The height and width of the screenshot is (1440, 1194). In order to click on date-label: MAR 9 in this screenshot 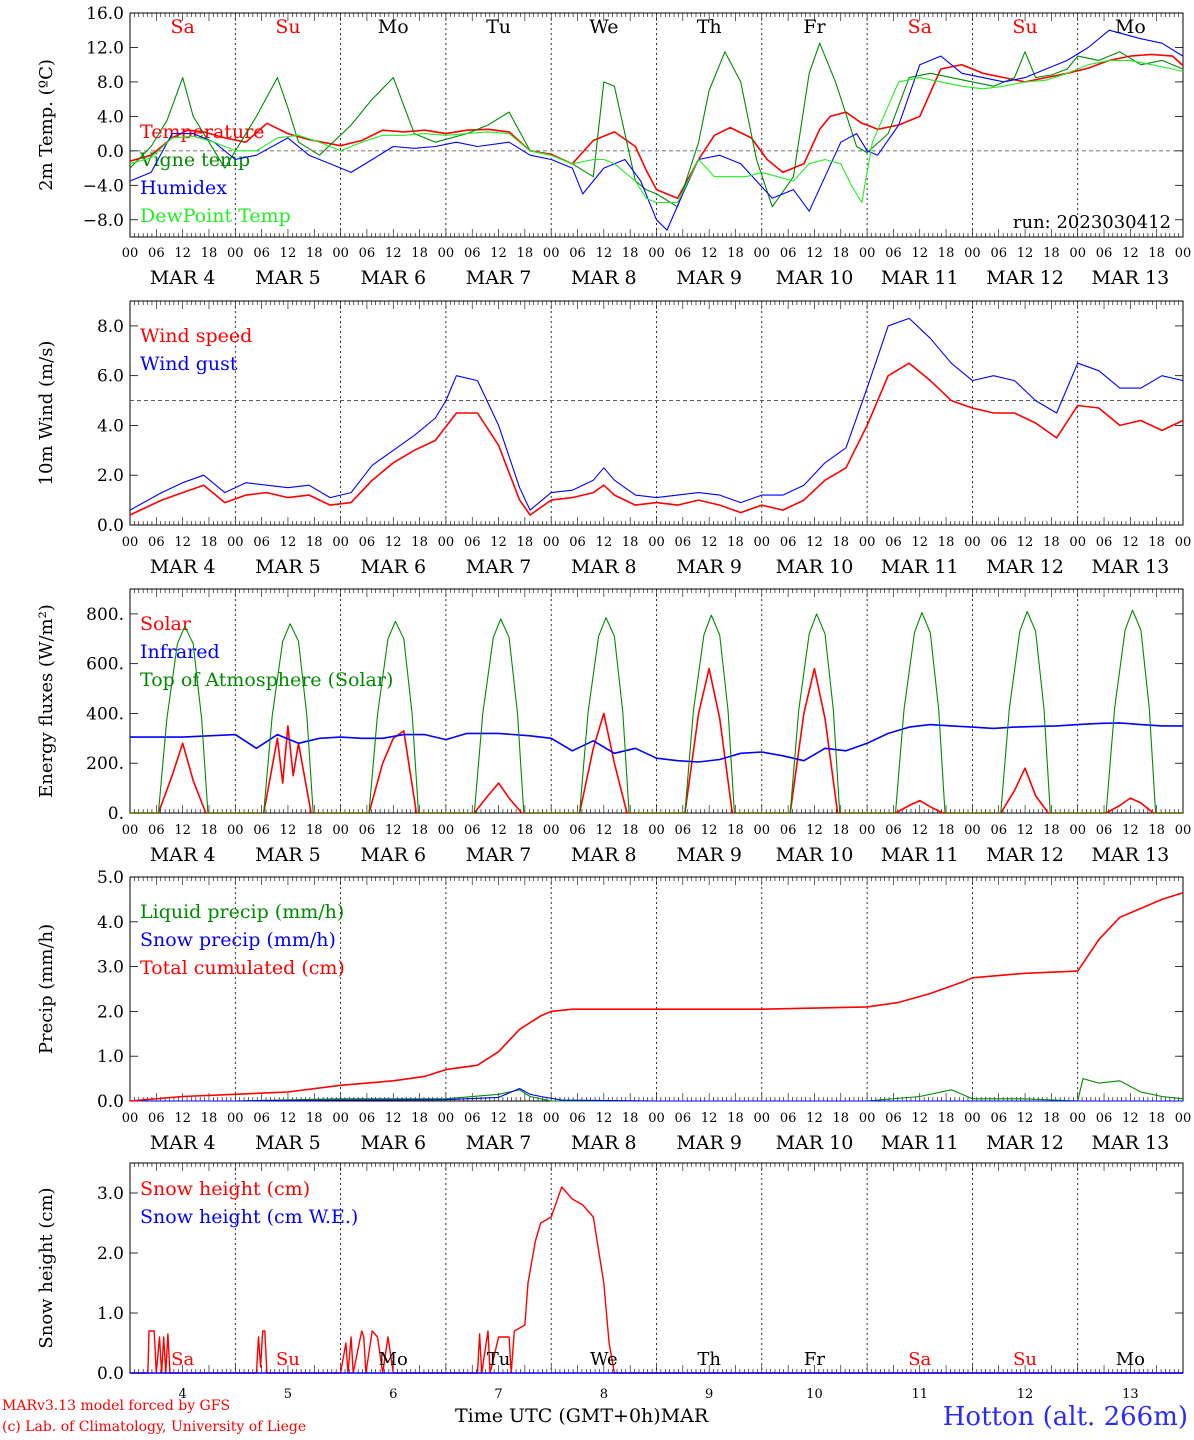, I will do `click(709, 855)`.